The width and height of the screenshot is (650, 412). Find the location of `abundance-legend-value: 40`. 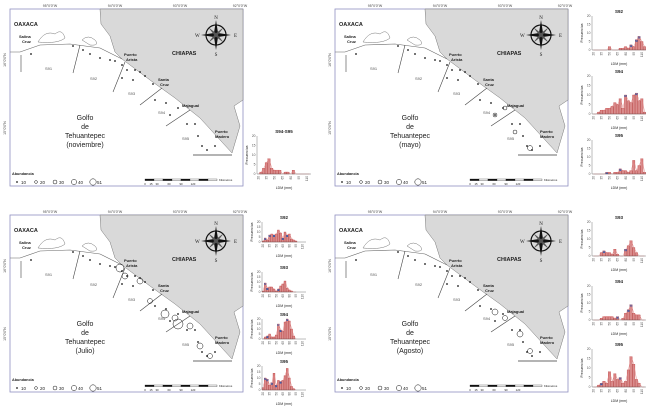

abundance-legend-value: 40 is located at coordinates (406, 182).